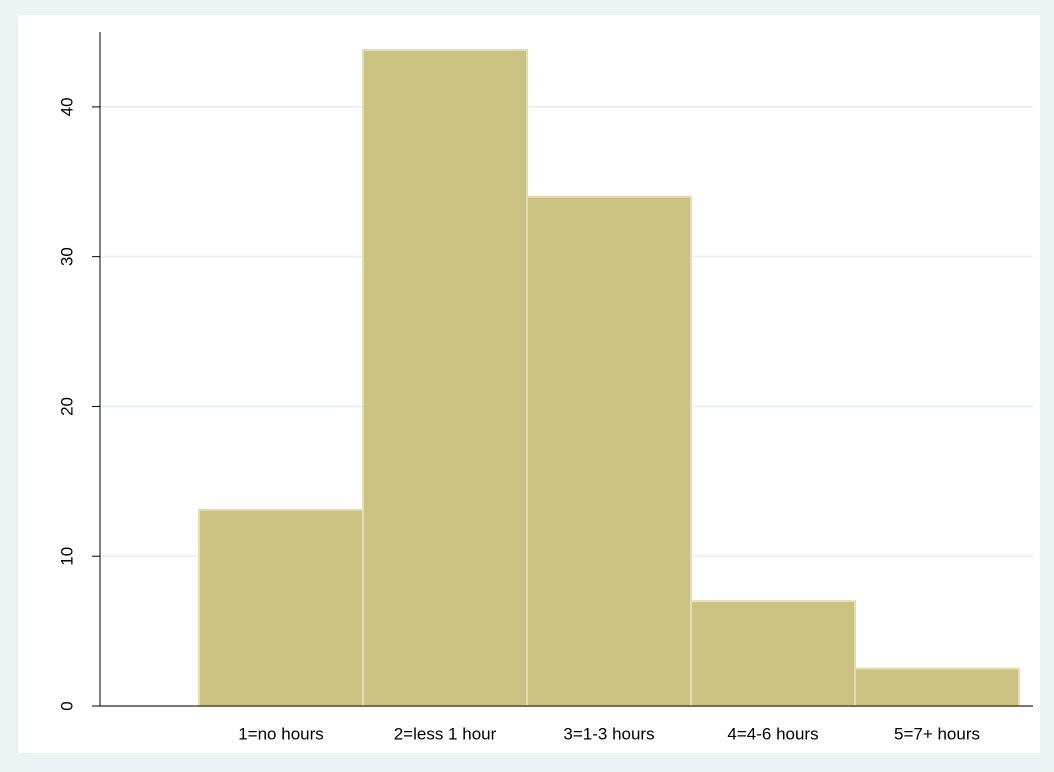  I want to click on x-tick-label: 1=no hours, so click(281, 733).